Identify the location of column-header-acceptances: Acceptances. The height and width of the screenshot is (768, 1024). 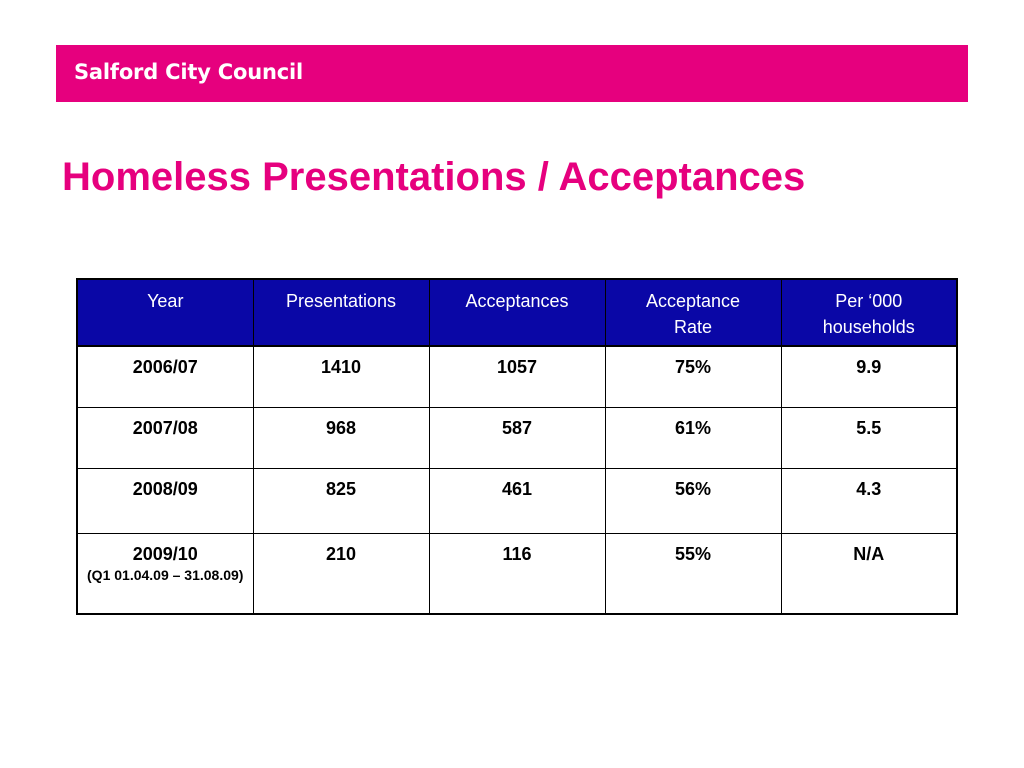
(517, 313).